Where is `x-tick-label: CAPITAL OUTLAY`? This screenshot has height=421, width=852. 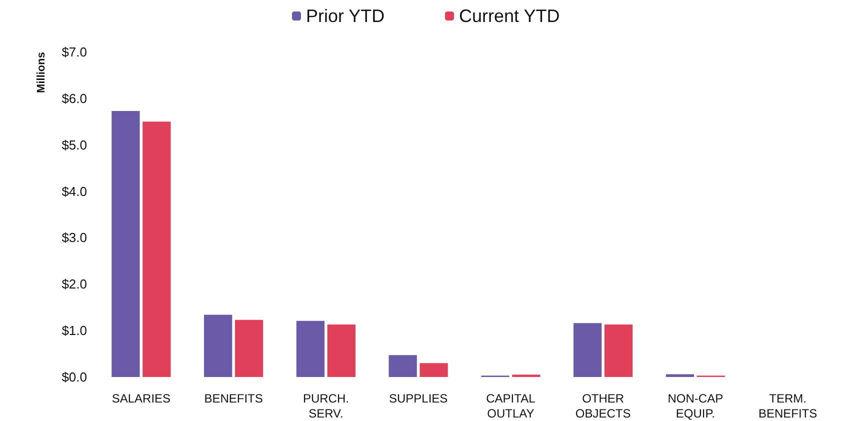 x-tick-label: CAPITAL OUTLAY is located at coordinates (511, 406).